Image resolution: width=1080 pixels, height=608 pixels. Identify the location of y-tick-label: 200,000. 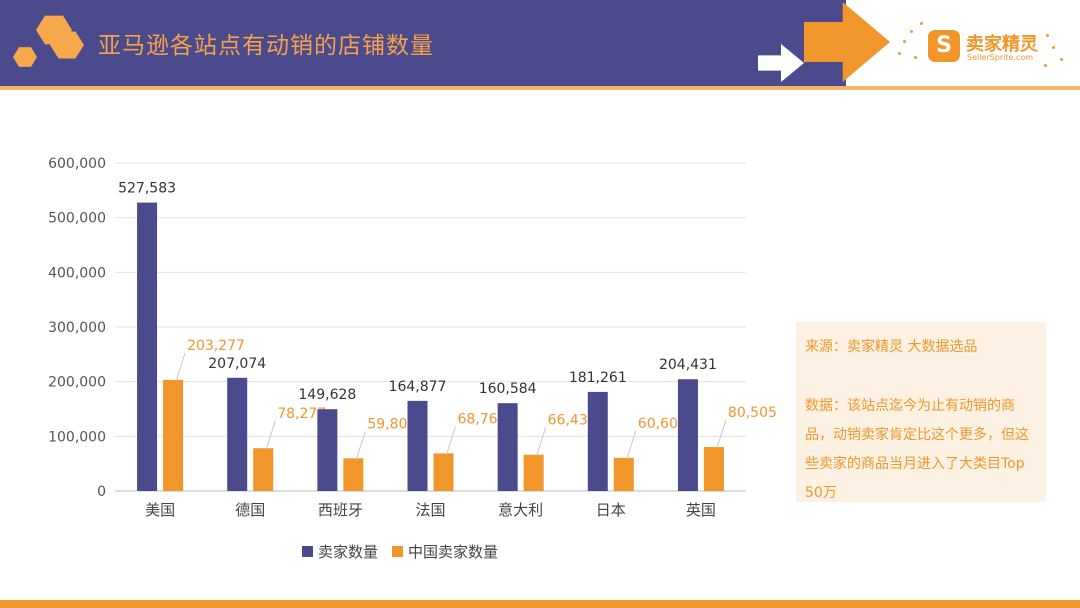
(77, 383).